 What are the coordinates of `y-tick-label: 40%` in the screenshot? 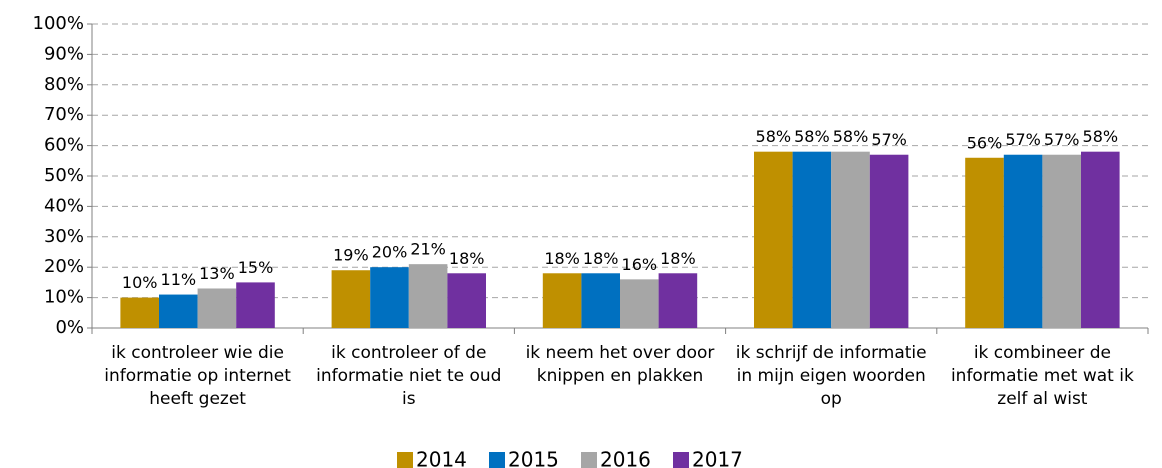 It's located at (64, 205).